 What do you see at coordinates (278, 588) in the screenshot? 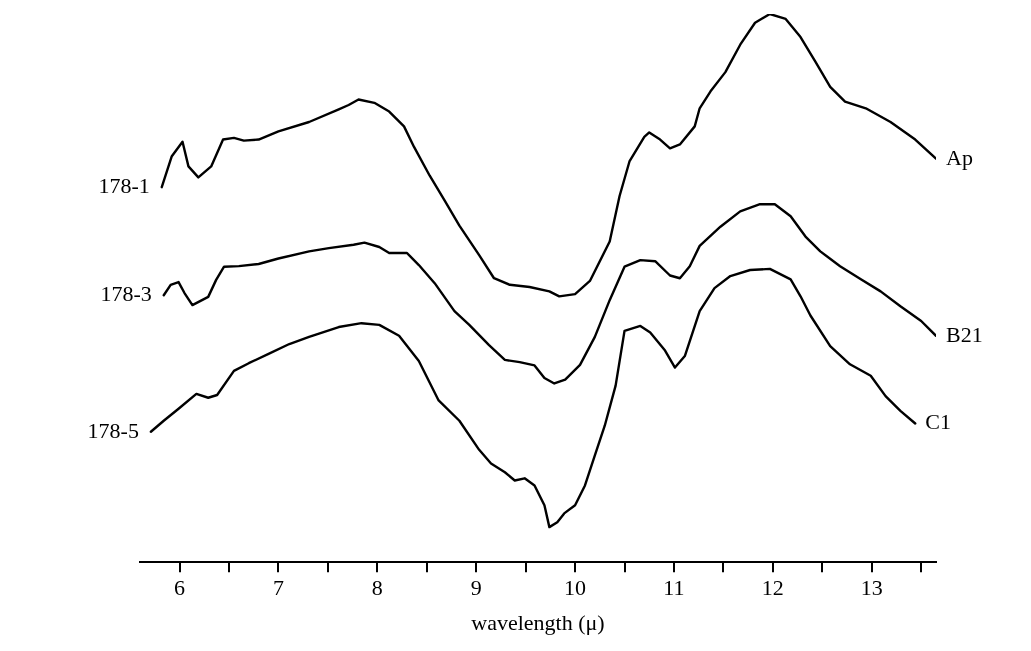
I see `x-tick-label: 7` at bounding box center [278, 588].